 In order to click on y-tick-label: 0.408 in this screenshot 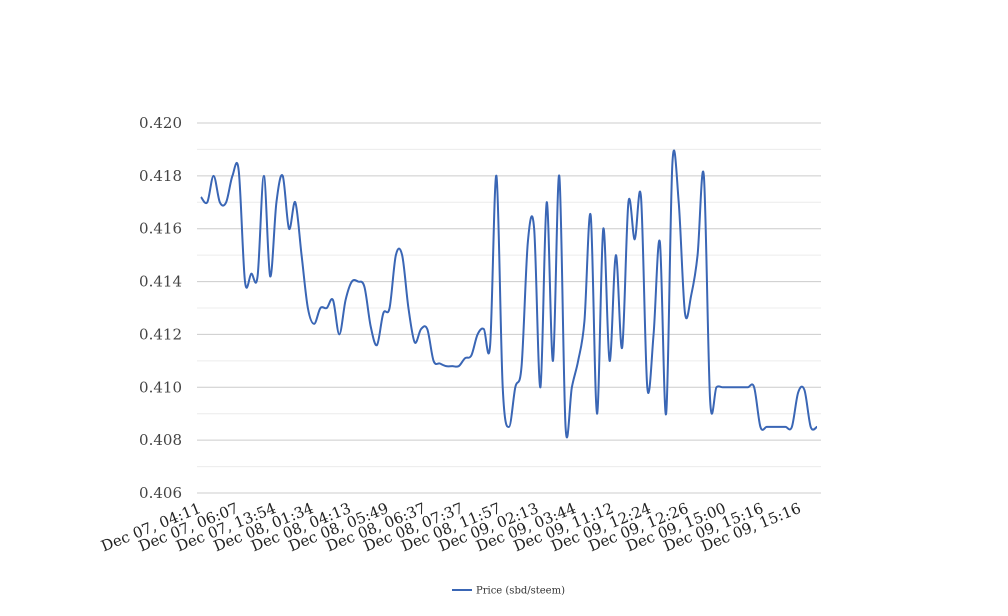, I will do `click(160, 440)`.